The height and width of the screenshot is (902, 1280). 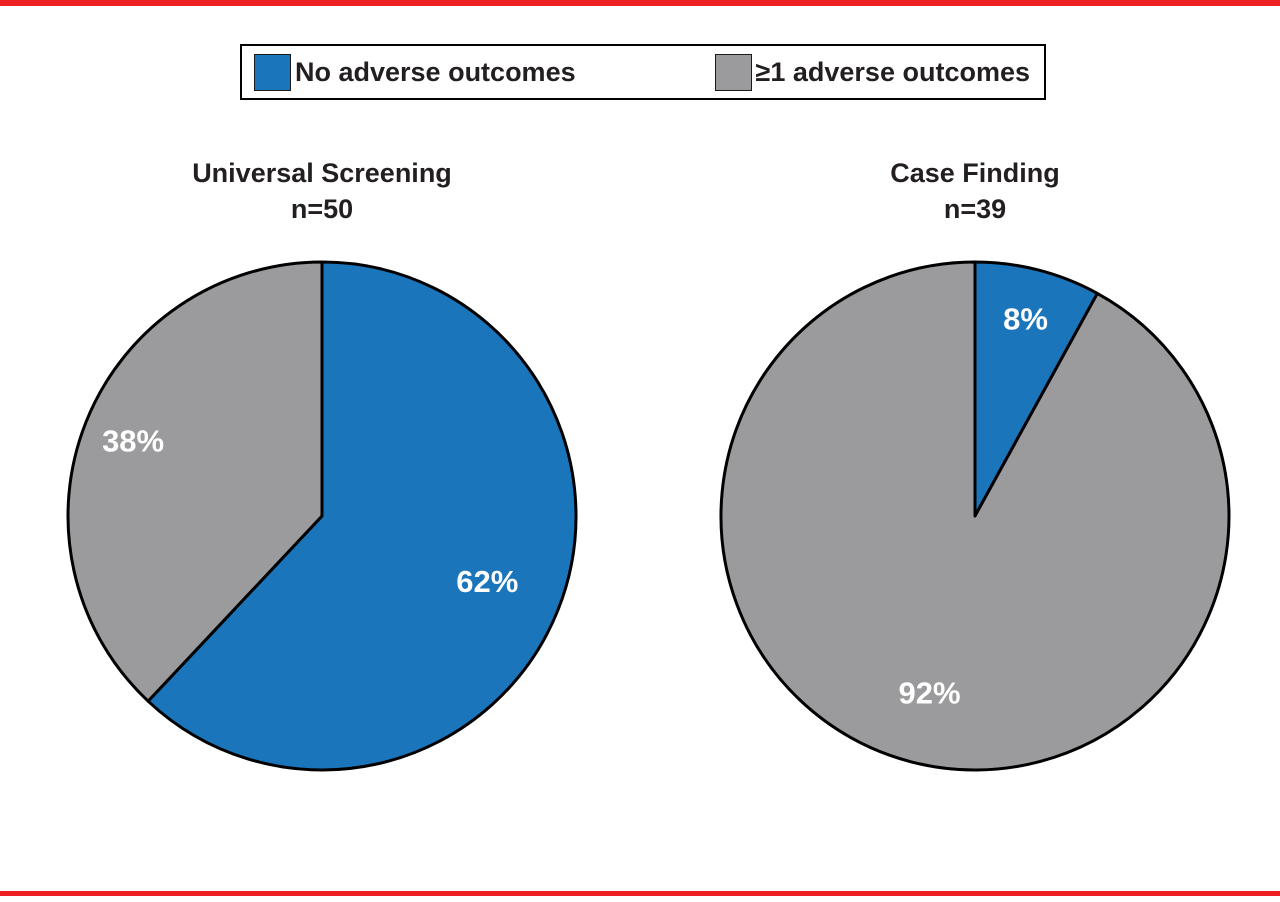 What do you see at coordinates (975, 191) in the screenshot?
I see `chart-title-case-finding: Case Finding n=39` at bounding box center [975, 191].